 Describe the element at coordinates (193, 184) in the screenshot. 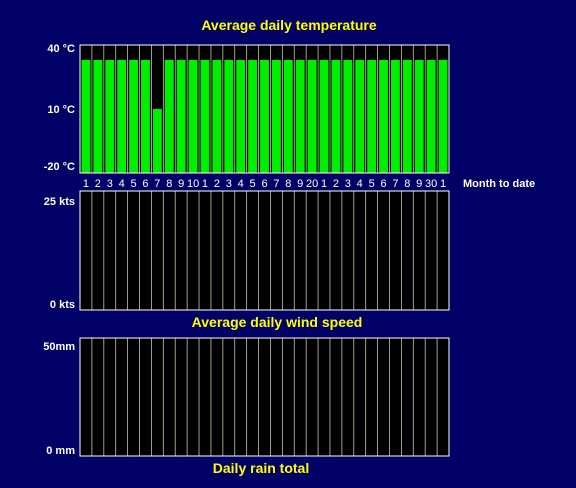

I see `temp-xtick-label: 10` at that location.